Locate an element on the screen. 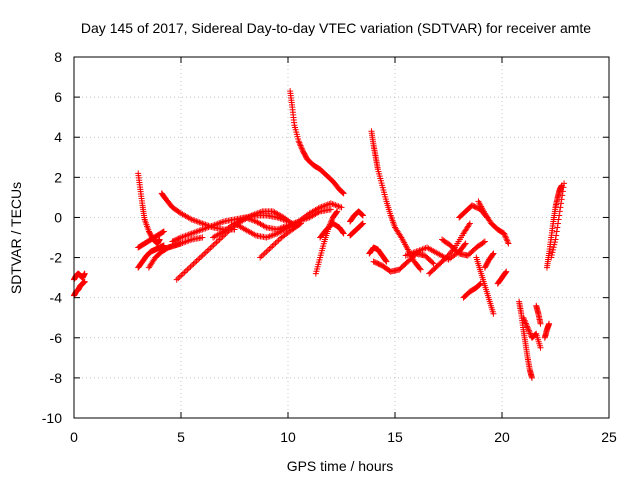 The height and width of the screenshot is (480, 640). x-tick-label: 15 is located at coordinates (395, 437).